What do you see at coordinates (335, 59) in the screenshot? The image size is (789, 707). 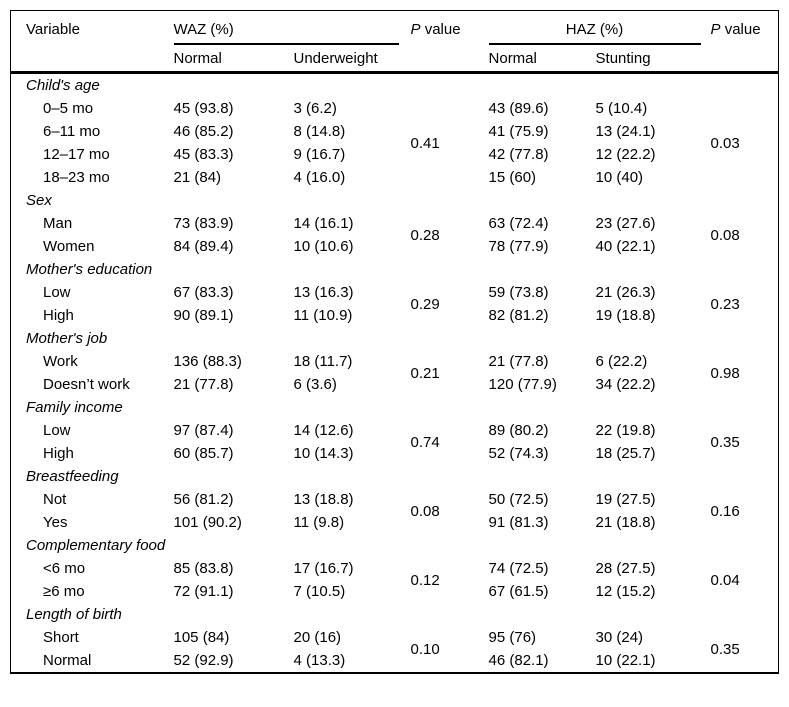 I see `column-header-waz-underweight: Underweight` at bounding box center [335, 59].